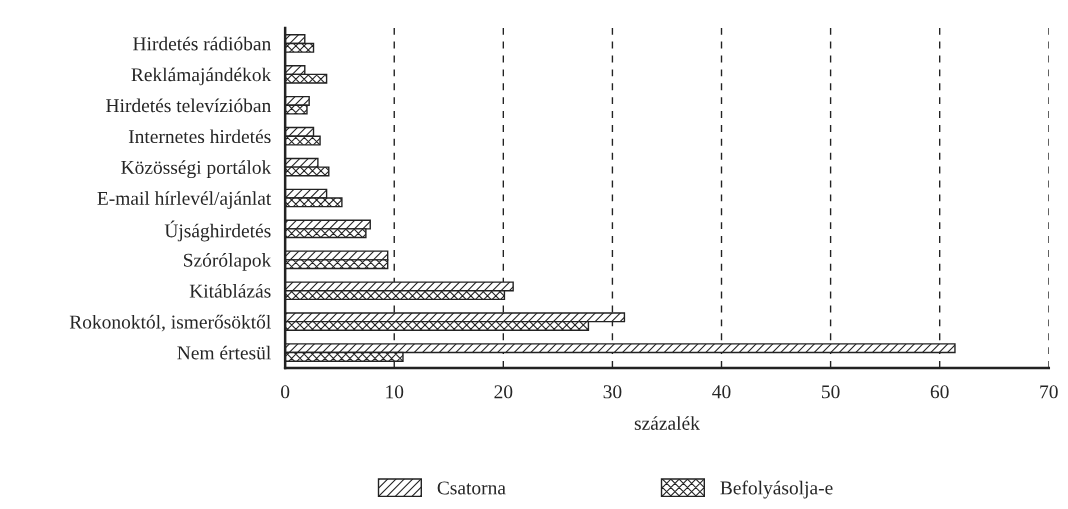 This screenshot has height=509, width=1068. What do you see at coordinates (285, 392) in the screenshot?
I see `x-tick-label: 0` at bounding box center [285, 392].